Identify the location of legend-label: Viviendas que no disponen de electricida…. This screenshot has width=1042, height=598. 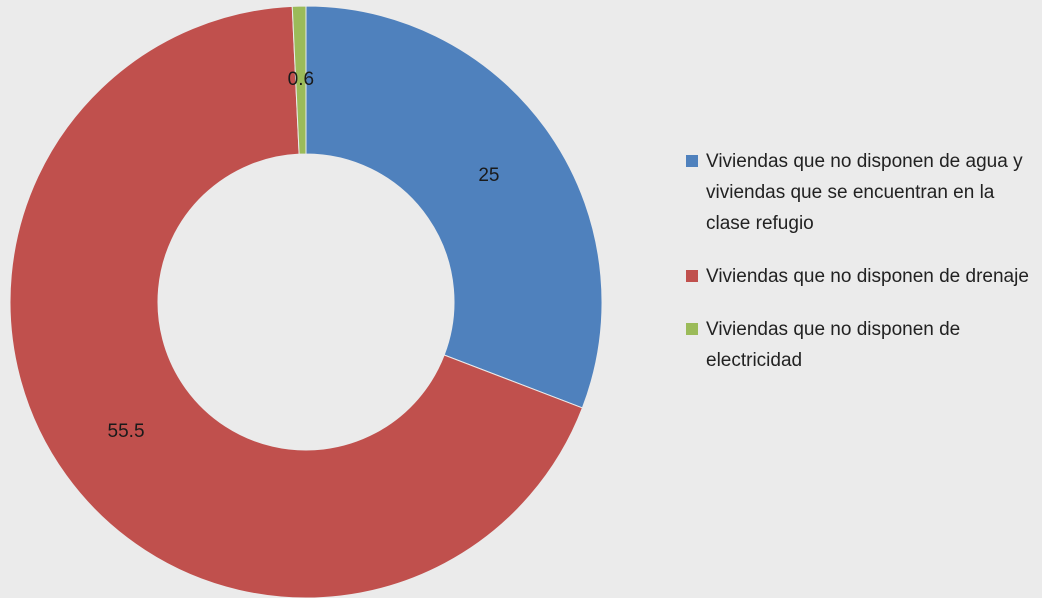
(833, 345).